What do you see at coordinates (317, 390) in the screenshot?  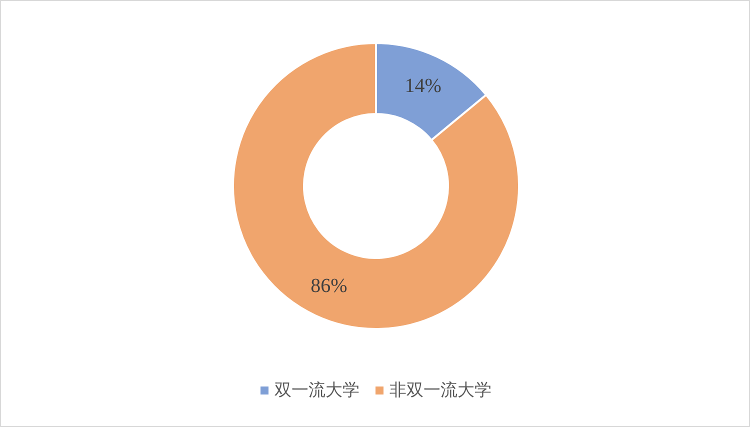 I see `legend-label: 双一流大学` at bounding box center [317, 390].